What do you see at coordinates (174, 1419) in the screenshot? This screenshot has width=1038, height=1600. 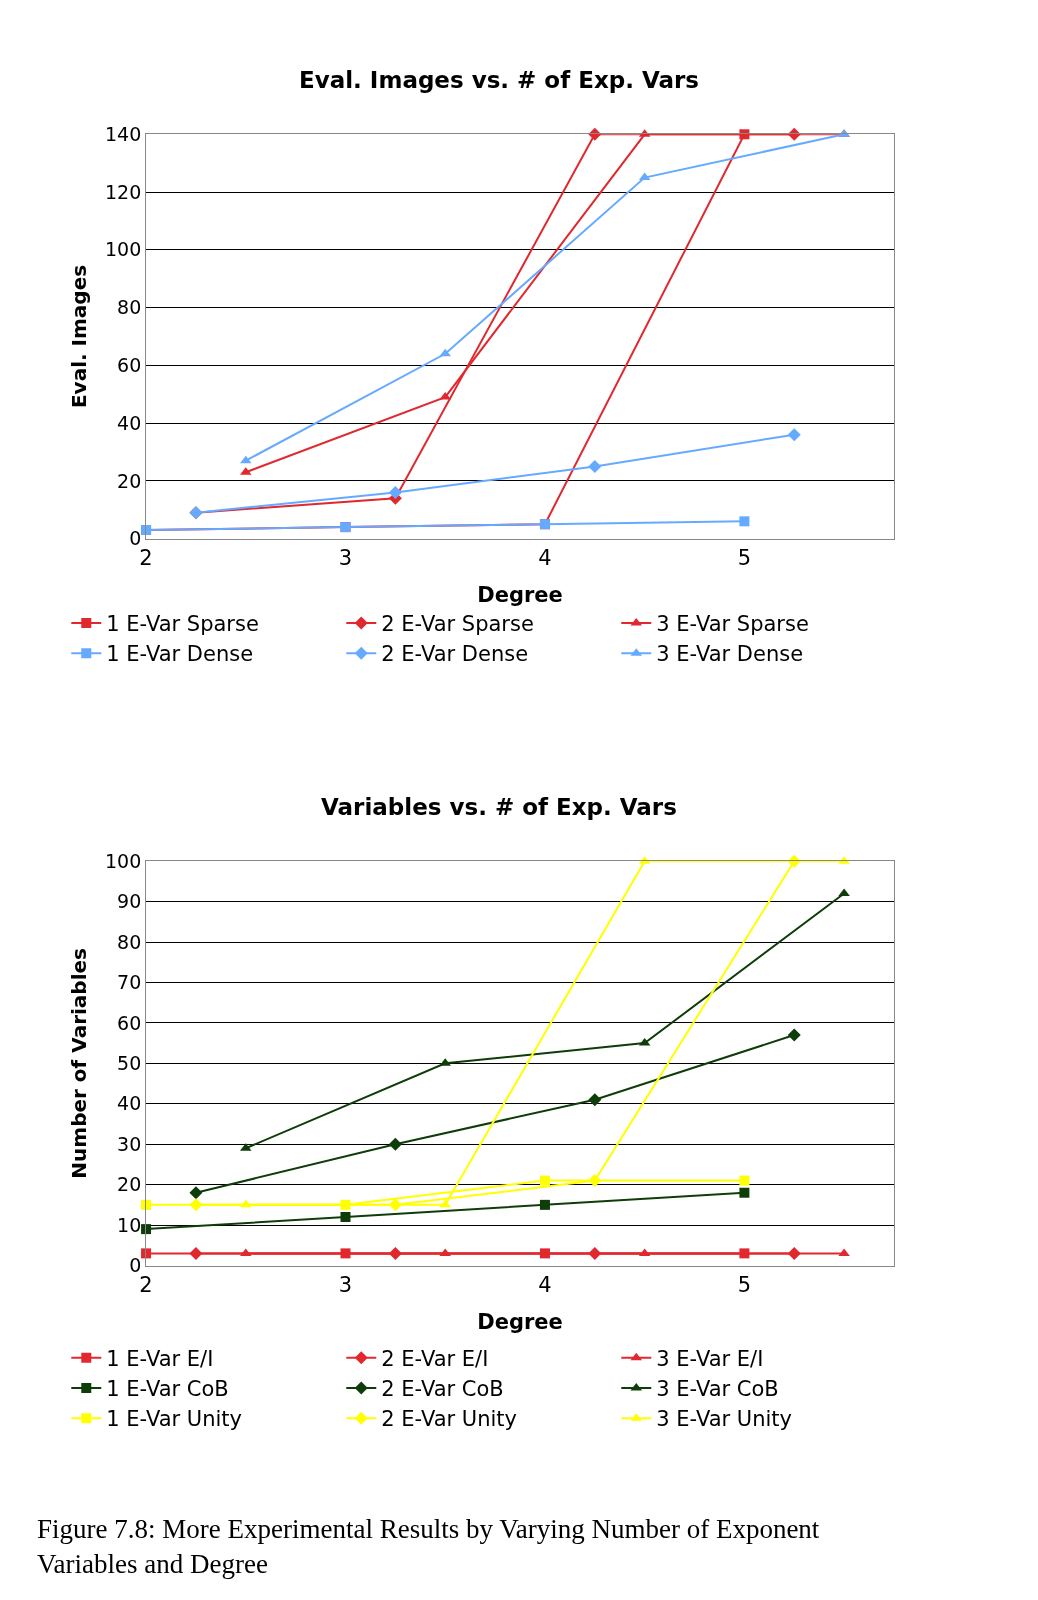 I see `legend-label: 1 E-Var Unity` at bounding box center [174, 1419].